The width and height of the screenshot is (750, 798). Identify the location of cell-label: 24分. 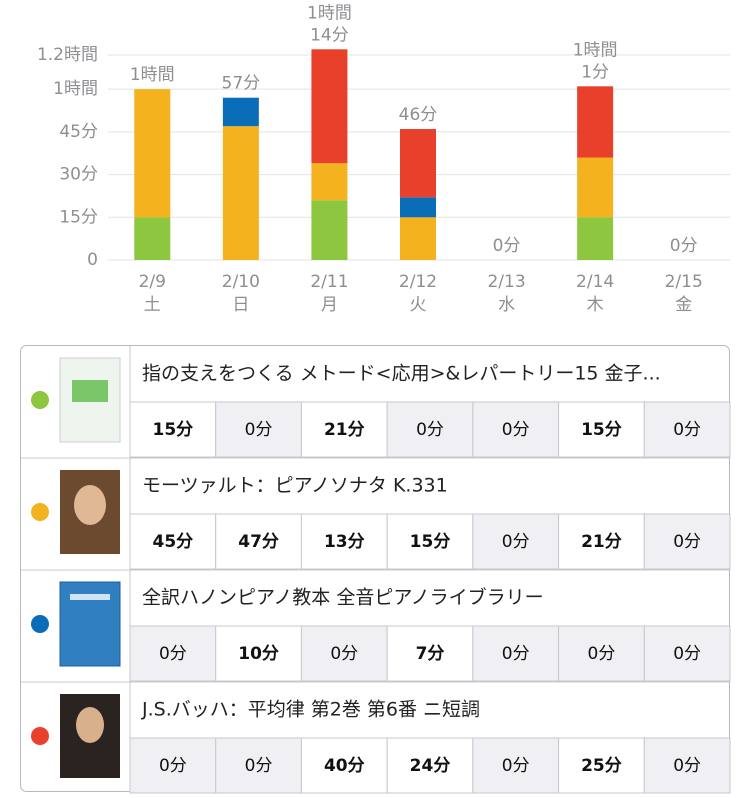
(430, 766).